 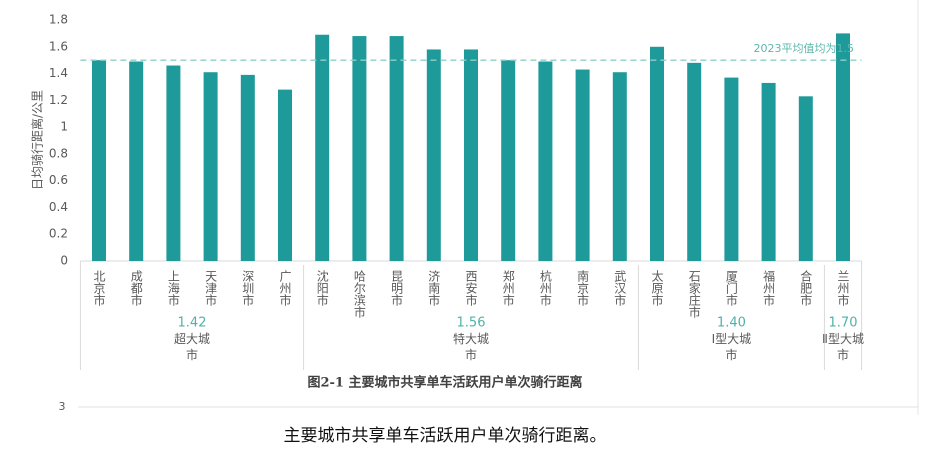 What do you see at coordinates (508, 287) in the screenshot?
I see `x-tick-label: 郑州市` at bounding box center [508, 287].